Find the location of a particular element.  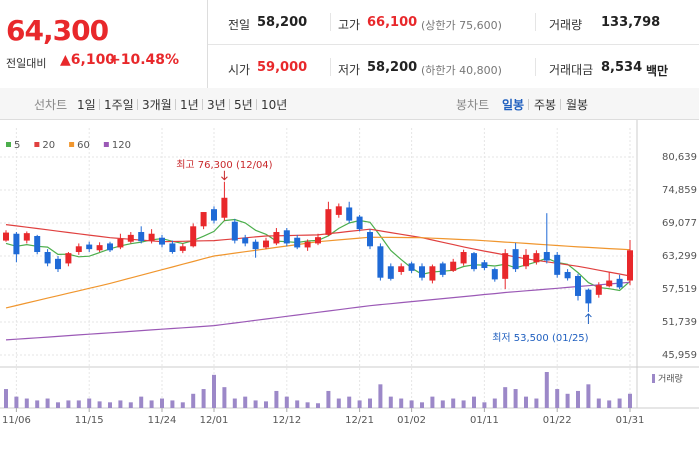

annotation: 최고 76,300 (12/04) is located at coordinates (224, 165).